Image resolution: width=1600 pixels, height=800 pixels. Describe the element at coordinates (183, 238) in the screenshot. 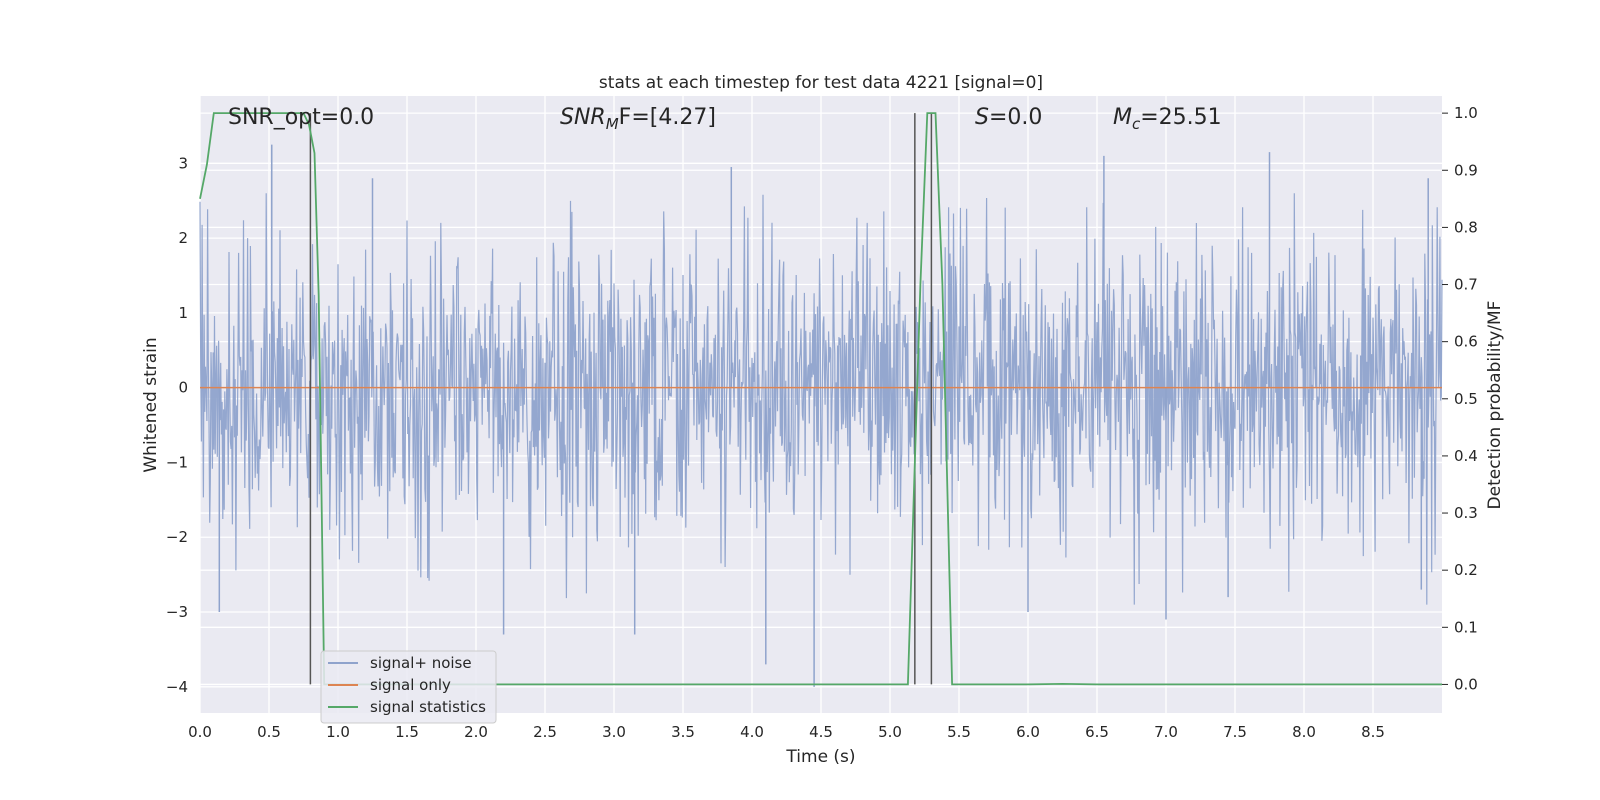

I see `y-tick-label: 2` at that location.